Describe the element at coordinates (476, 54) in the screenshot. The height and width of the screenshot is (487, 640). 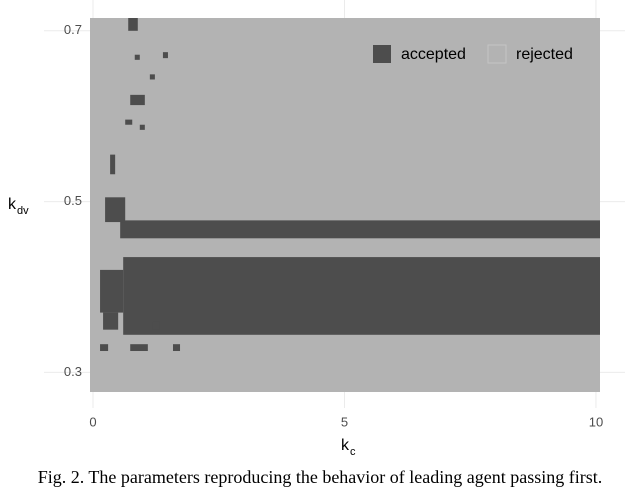
I see `legend-box` at that location.